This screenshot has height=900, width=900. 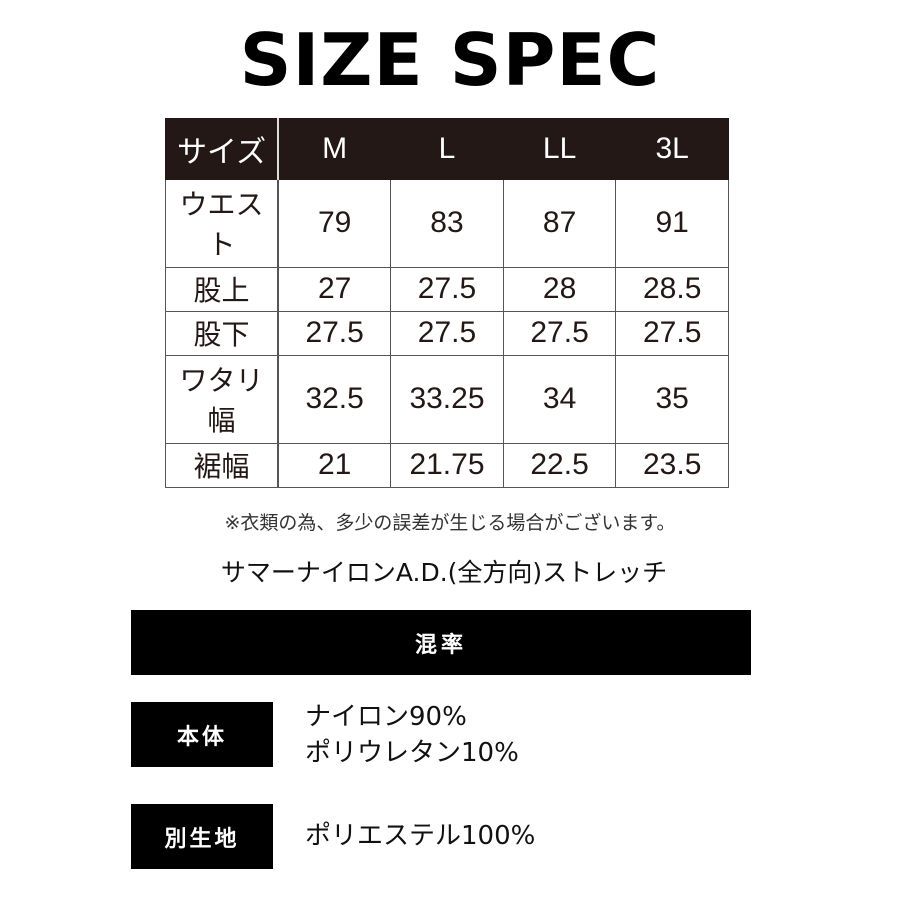 I want to click on table-cell: 23.5, so click(x=672, y=465).